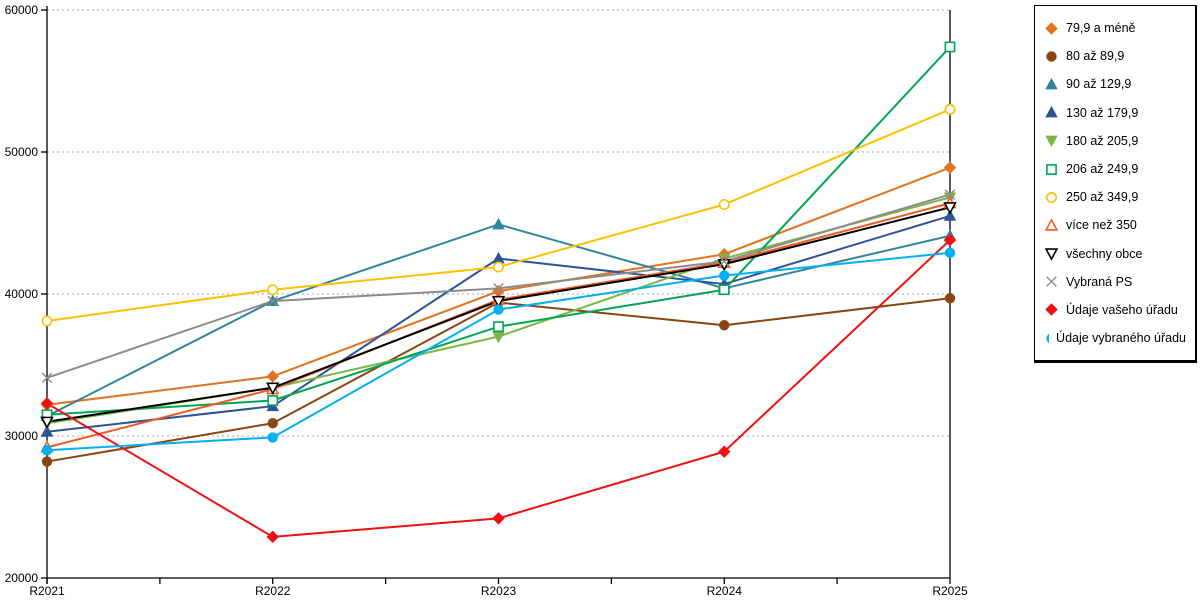 This screenshot has width=1200, height=600. I want to click on legend-item-label: 206 až 249,9, so click(1102, 169).